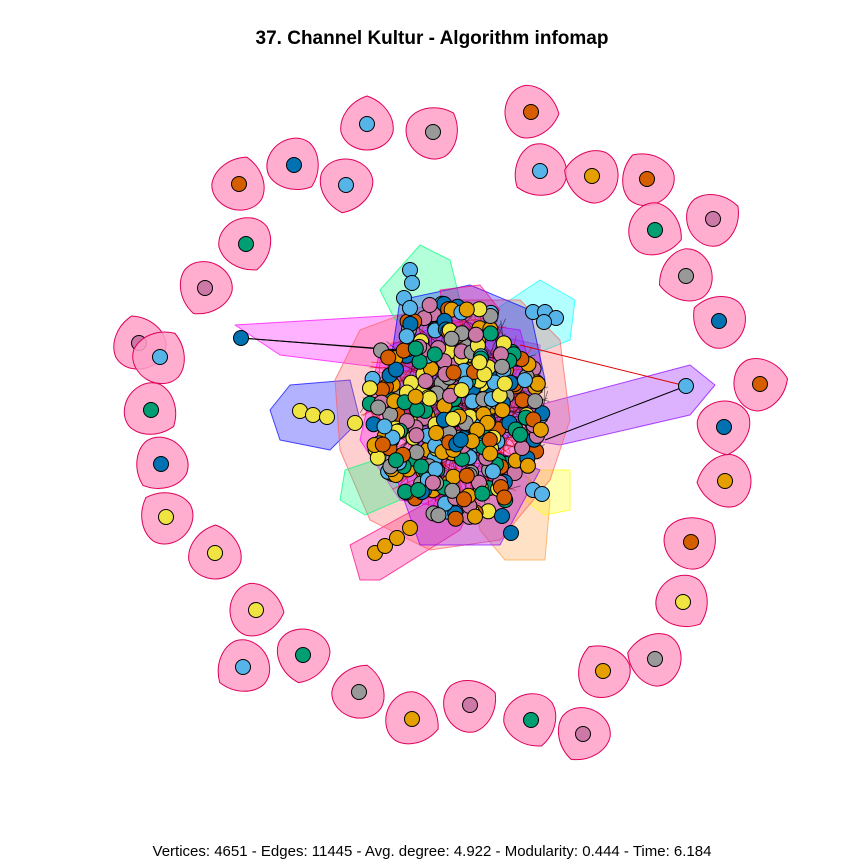 The image size is (864, 864). What do you see at coordinates (432, 38) in the screenshot?
I see `chart-title: 37. Channel Kultur - Algorithm infomap` at bounding box center [432, 38].